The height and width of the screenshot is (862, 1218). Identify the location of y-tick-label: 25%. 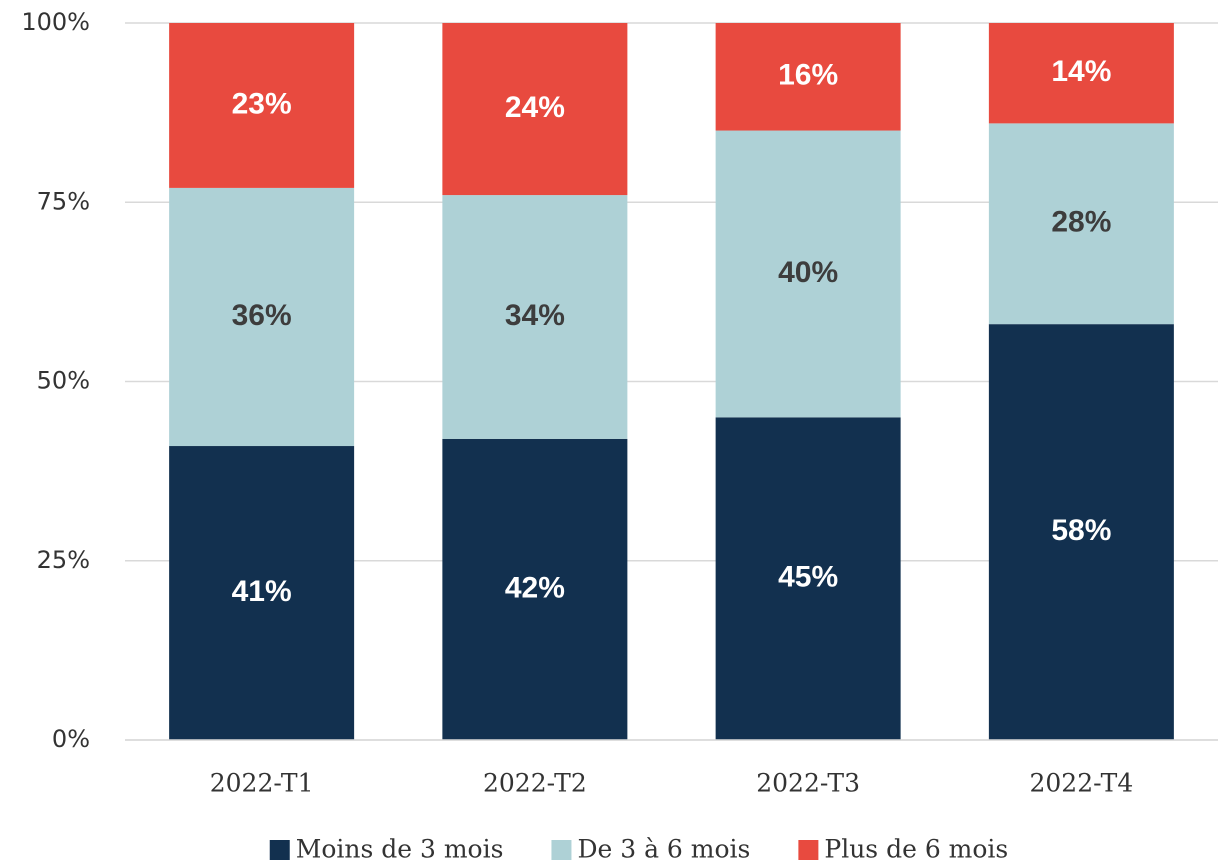
(63, 560).